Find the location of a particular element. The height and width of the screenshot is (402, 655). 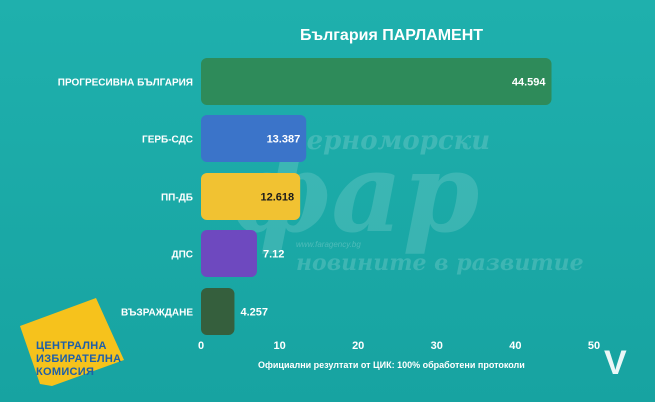

chart-title: България ПАРЛАМЕНТ is located at coordinates (391, 35).